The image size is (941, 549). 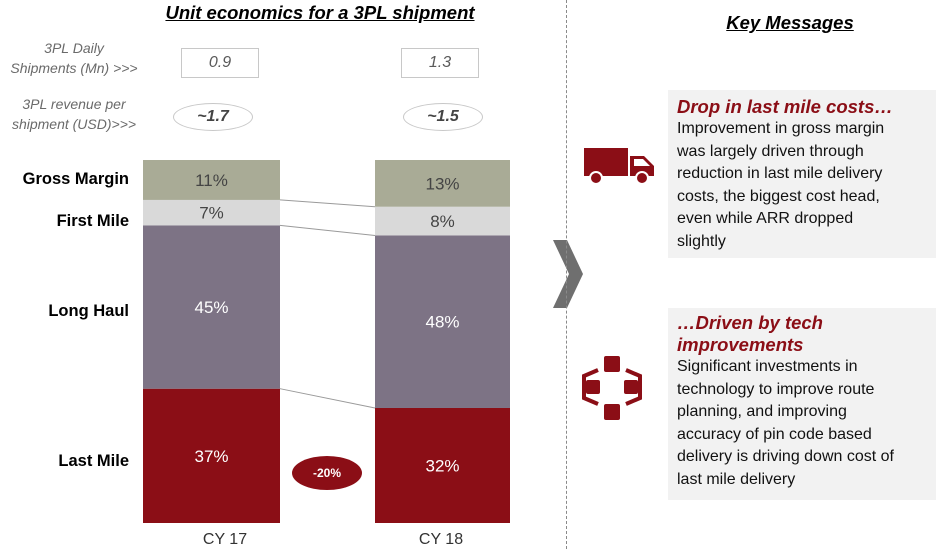 What do you see at coordinates (612, 388) in the screenshot?
I see `network-icon` at bounding box center [612, 388].